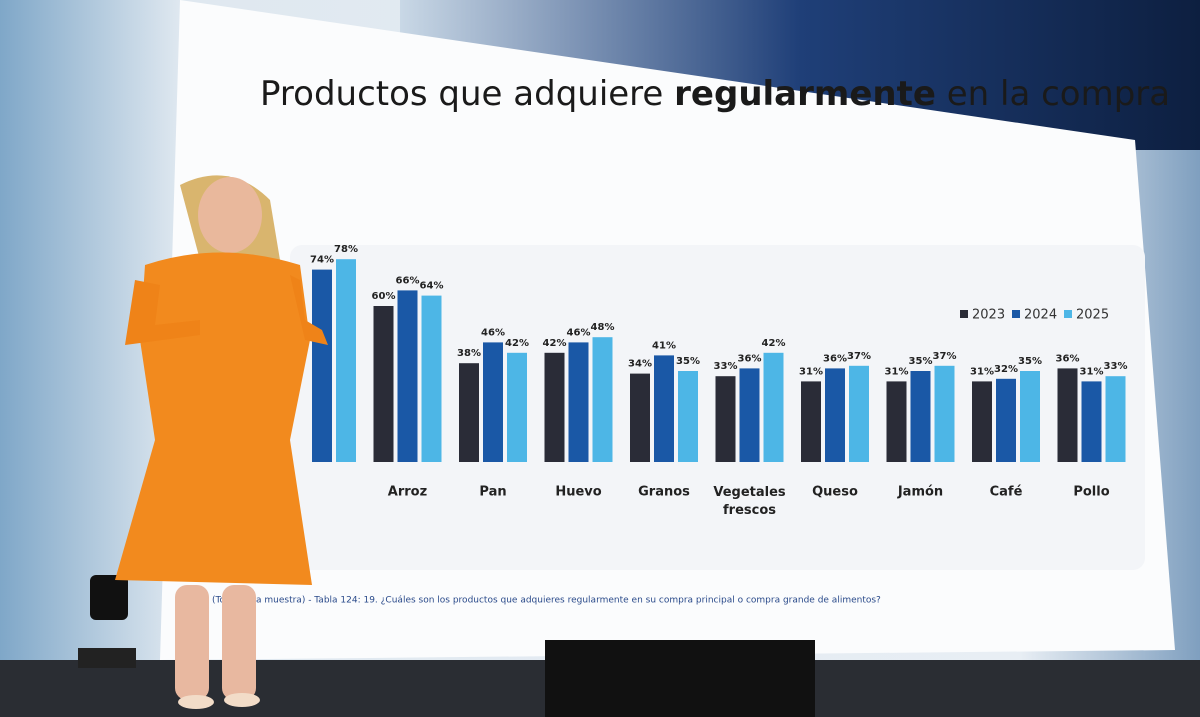  Describe the element at coordinates (1006, 369) in the screenshot. I see `value-label: 32%` at that location.